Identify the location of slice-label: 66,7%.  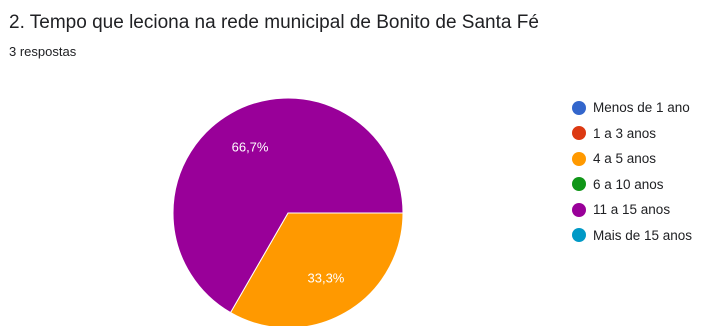
(250, 146).